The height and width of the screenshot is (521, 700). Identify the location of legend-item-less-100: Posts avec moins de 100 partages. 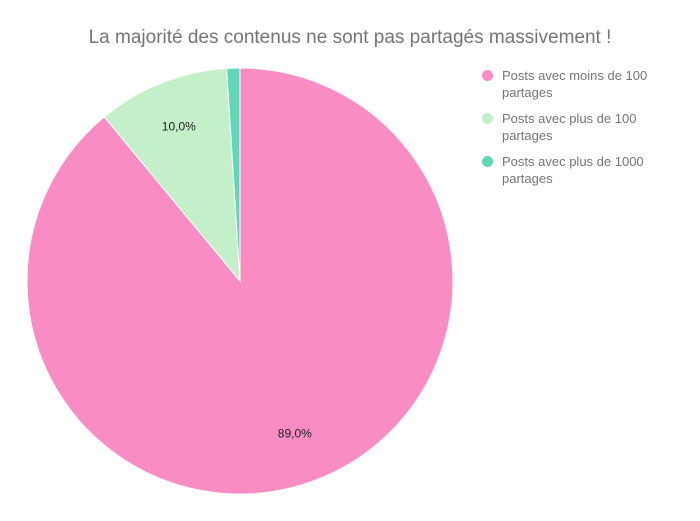
(584, 84).